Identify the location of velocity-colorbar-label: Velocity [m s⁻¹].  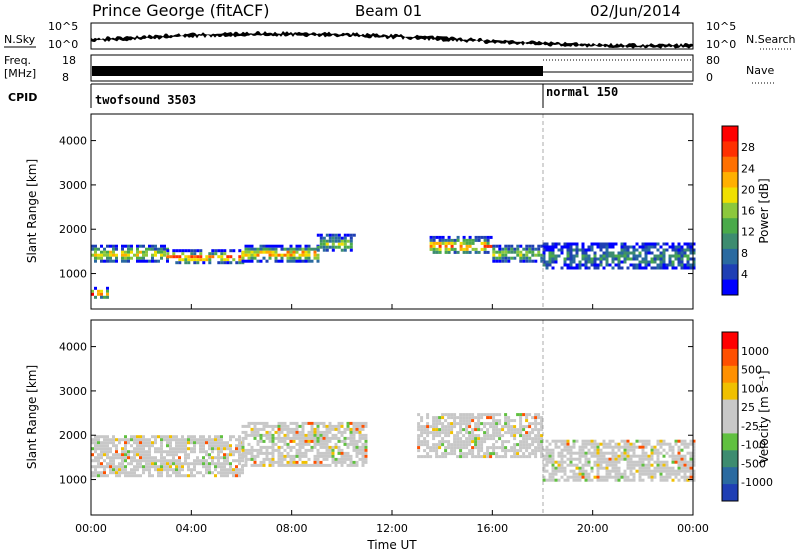
(764, 416).